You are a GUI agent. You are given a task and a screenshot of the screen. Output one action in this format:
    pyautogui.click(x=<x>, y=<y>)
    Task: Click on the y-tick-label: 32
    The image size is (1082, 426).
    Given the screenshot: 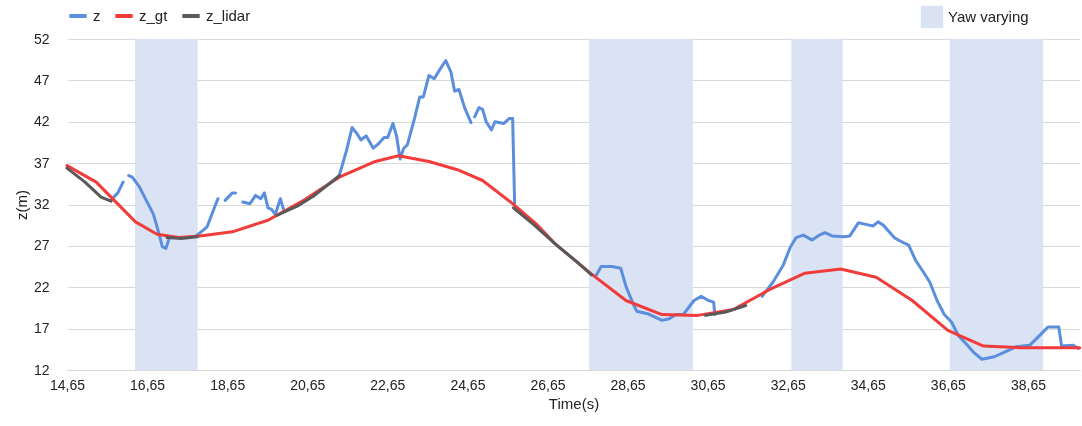 What is the action you would take?
    pyautogui.click(x=41, y=204)
    